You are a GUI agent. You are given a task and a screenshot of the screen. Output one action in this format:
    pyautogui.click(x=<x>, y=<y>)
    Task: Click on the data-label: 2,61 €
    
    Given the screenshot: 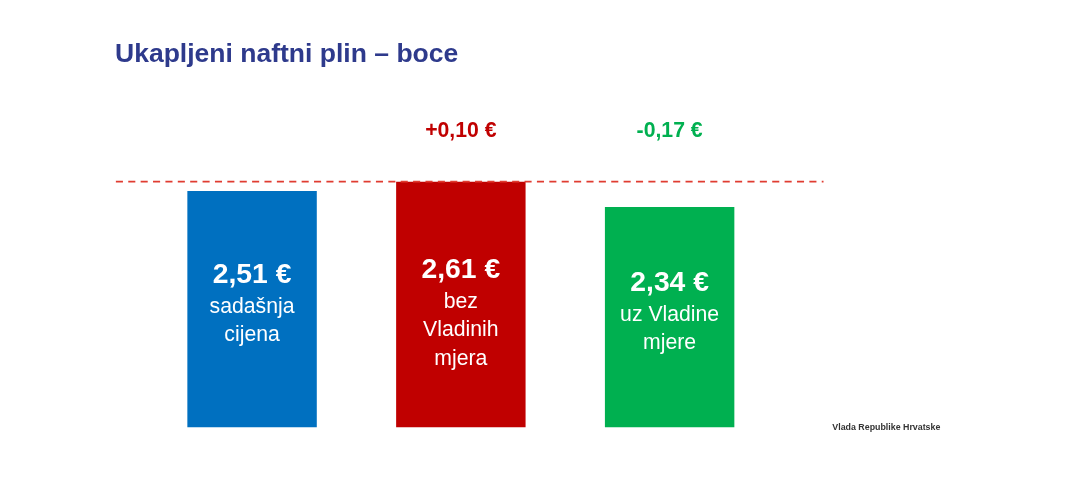 What is the action you would take?
    pyautogui.click(x=461, y=267)
    